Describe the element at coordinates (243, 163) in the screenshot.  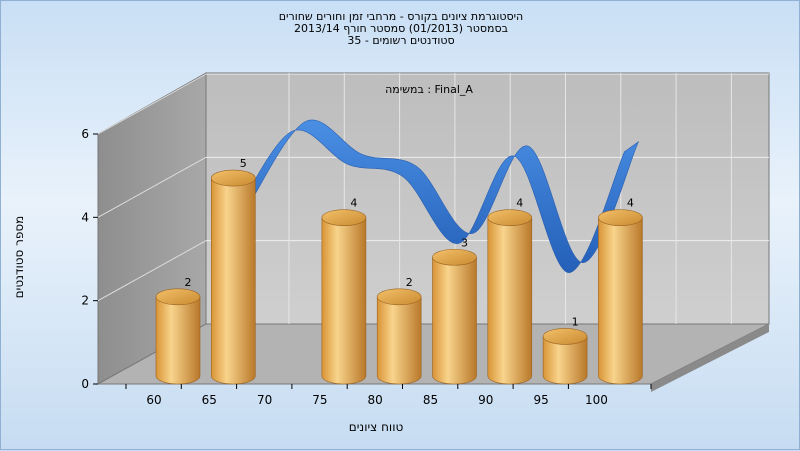
I see `data-label-65: 5` at that location.